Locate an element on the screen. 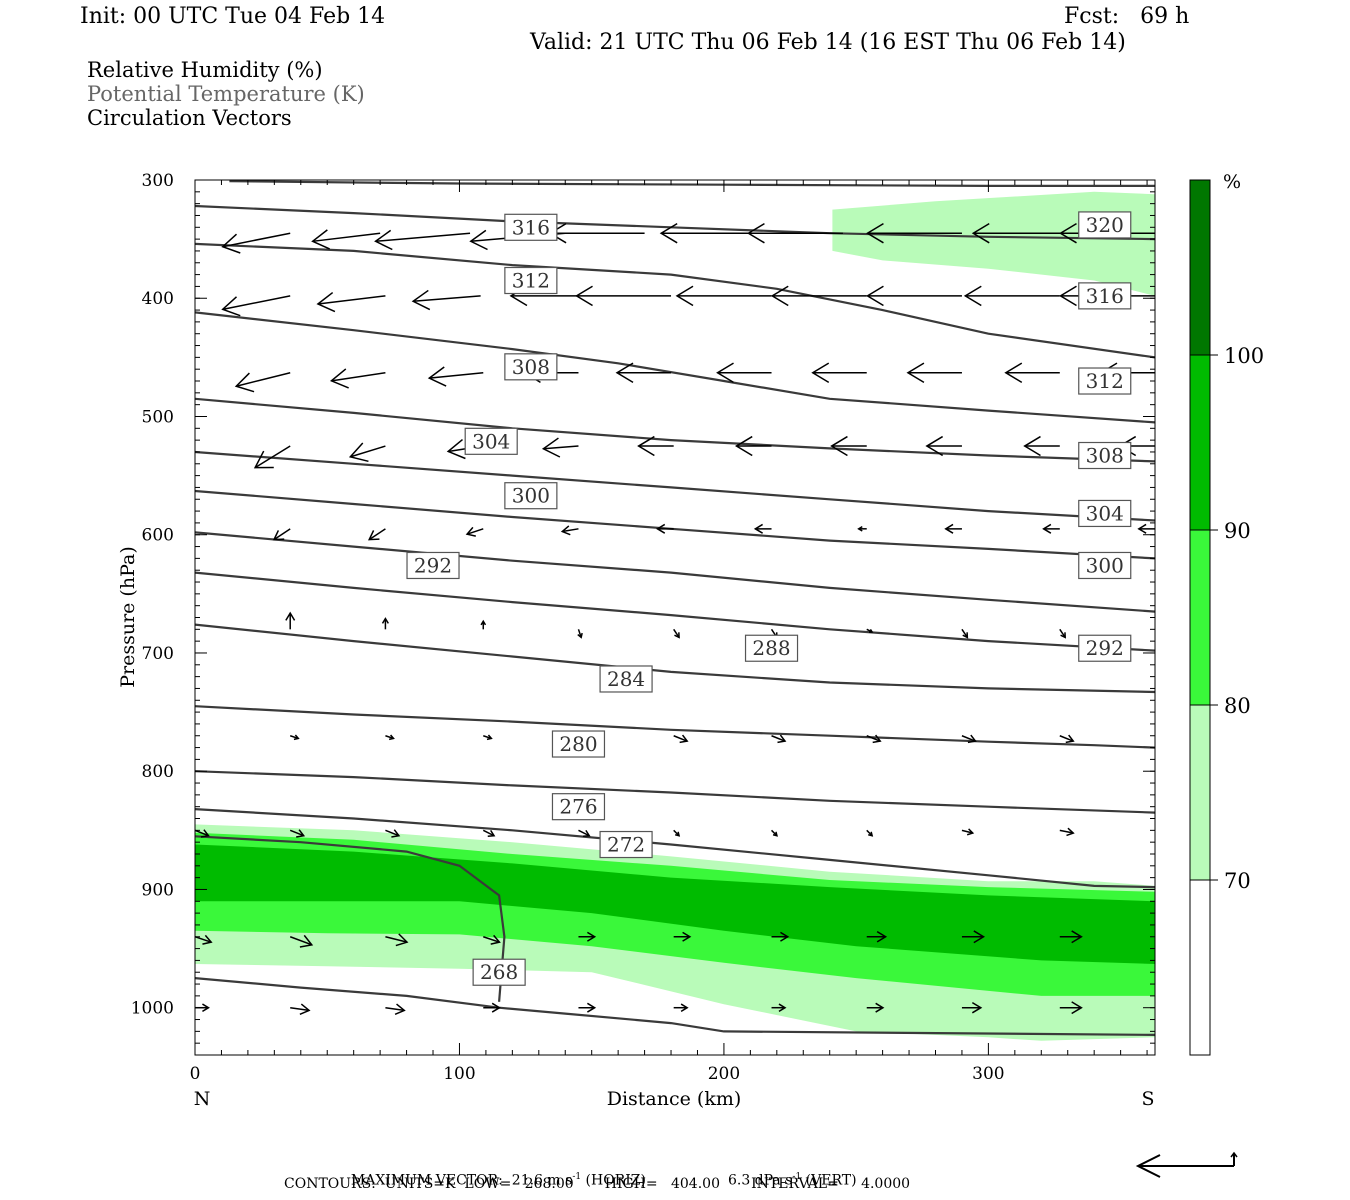 Image resolution: width=1350 pixels, height=1200 pixels. end-label-north: N is located at coordinates (202, 1099).